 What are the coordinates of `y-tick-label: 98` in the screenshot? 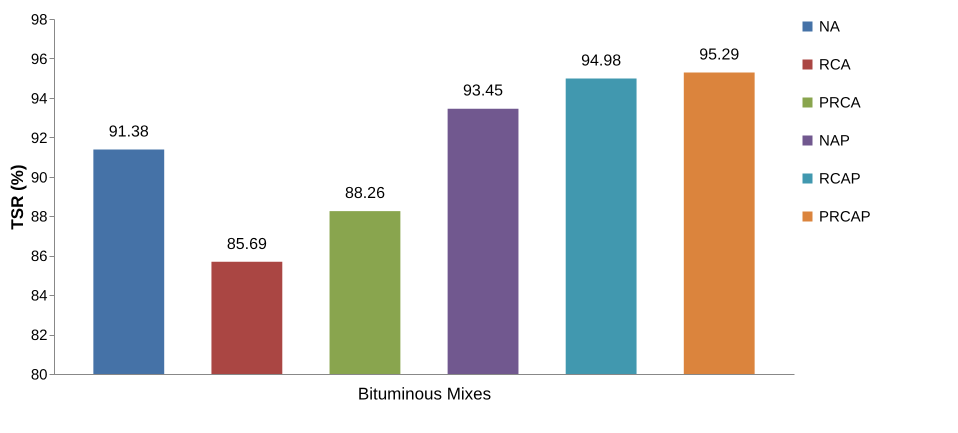 It's located at (39, 20).